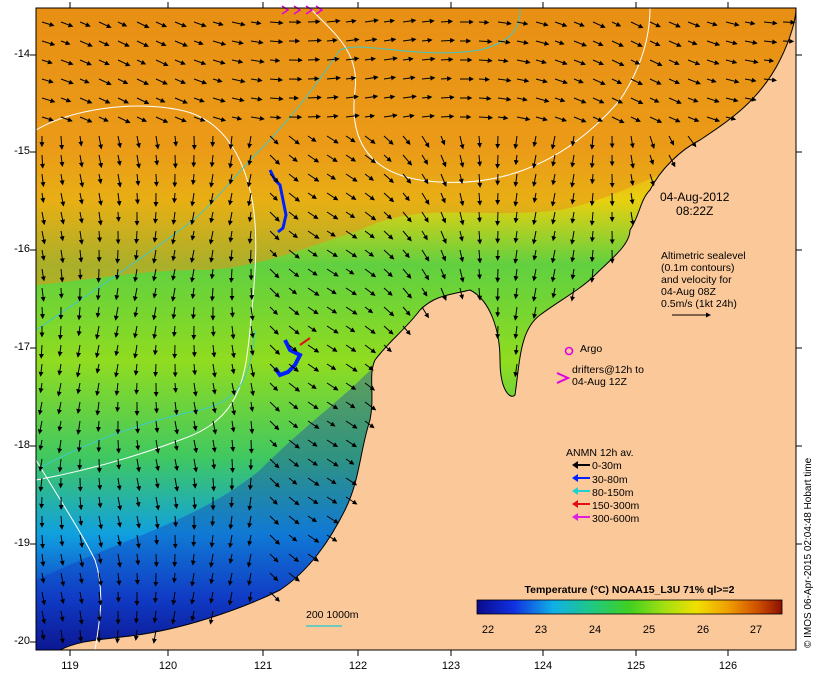  Describe the element at coordinates (22, 249) in the screenshot. I see `lat-tick: -16` at that location.